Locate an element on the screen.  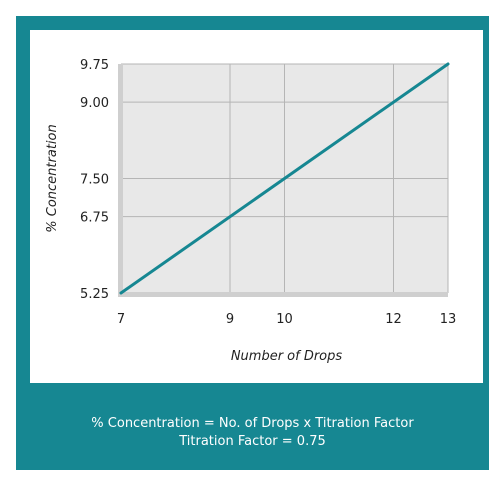
y-tick-label: 9.00 is located at coordinates (94, 103).